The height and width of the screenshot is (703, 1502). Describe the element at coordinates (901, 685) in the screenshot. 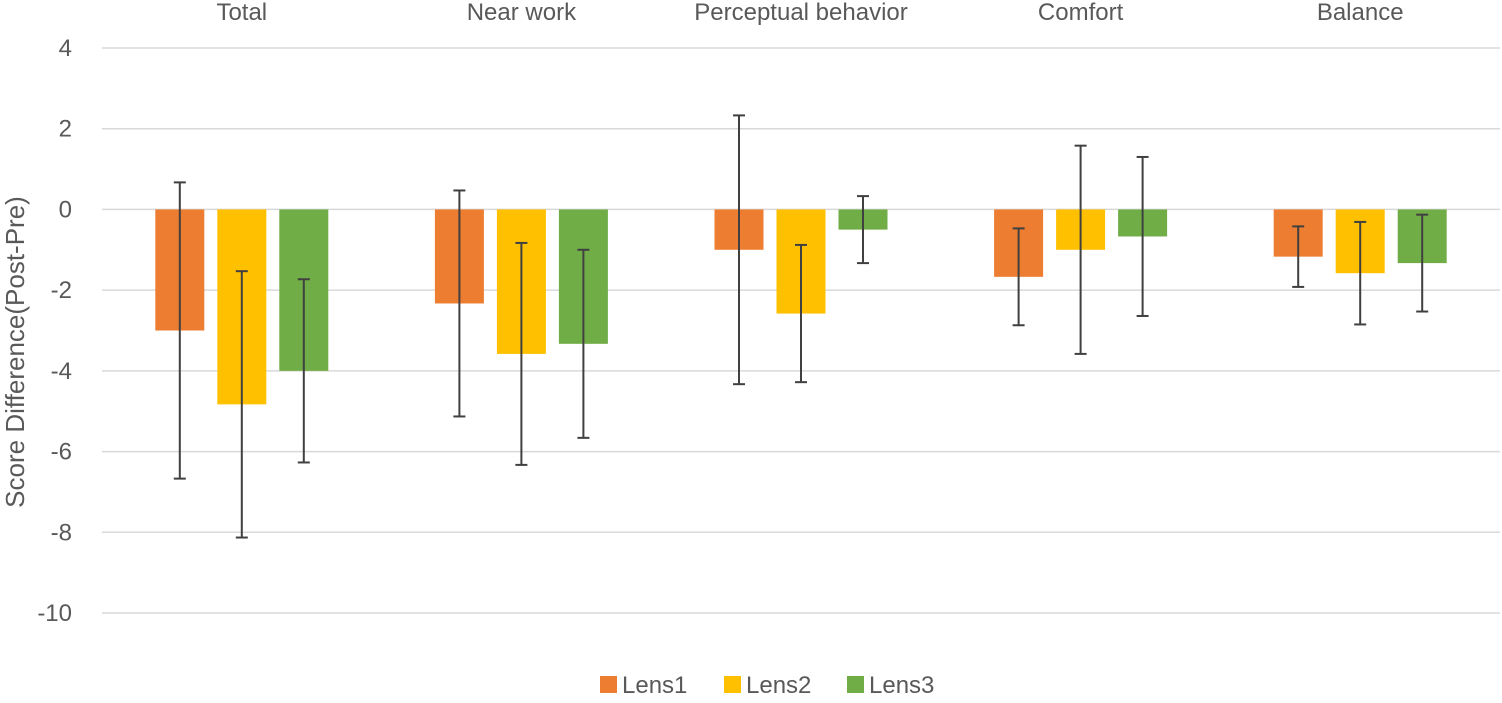

I see `legend-label: Lens3` at that location.